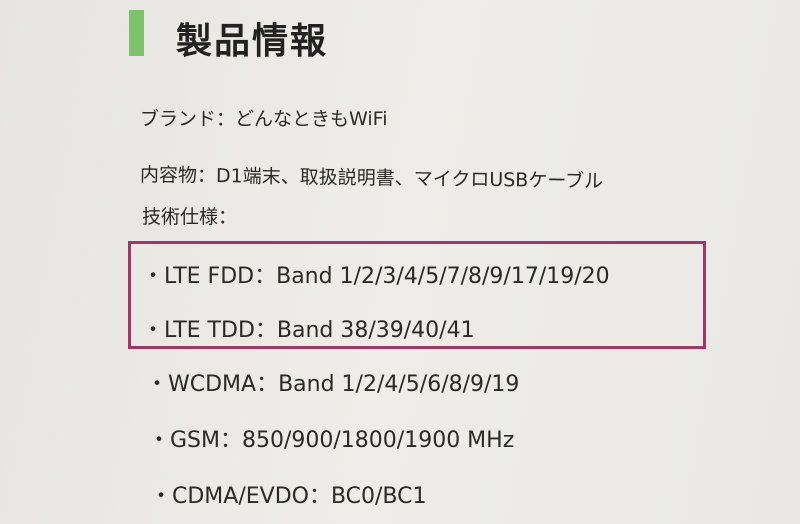 The image size is (800, 524). Describe the element at coordinates (308, 330) in the screenshot. I see `spec-lte-tdd: ・LTE TDD：Band 38/39/40/41` at that location.